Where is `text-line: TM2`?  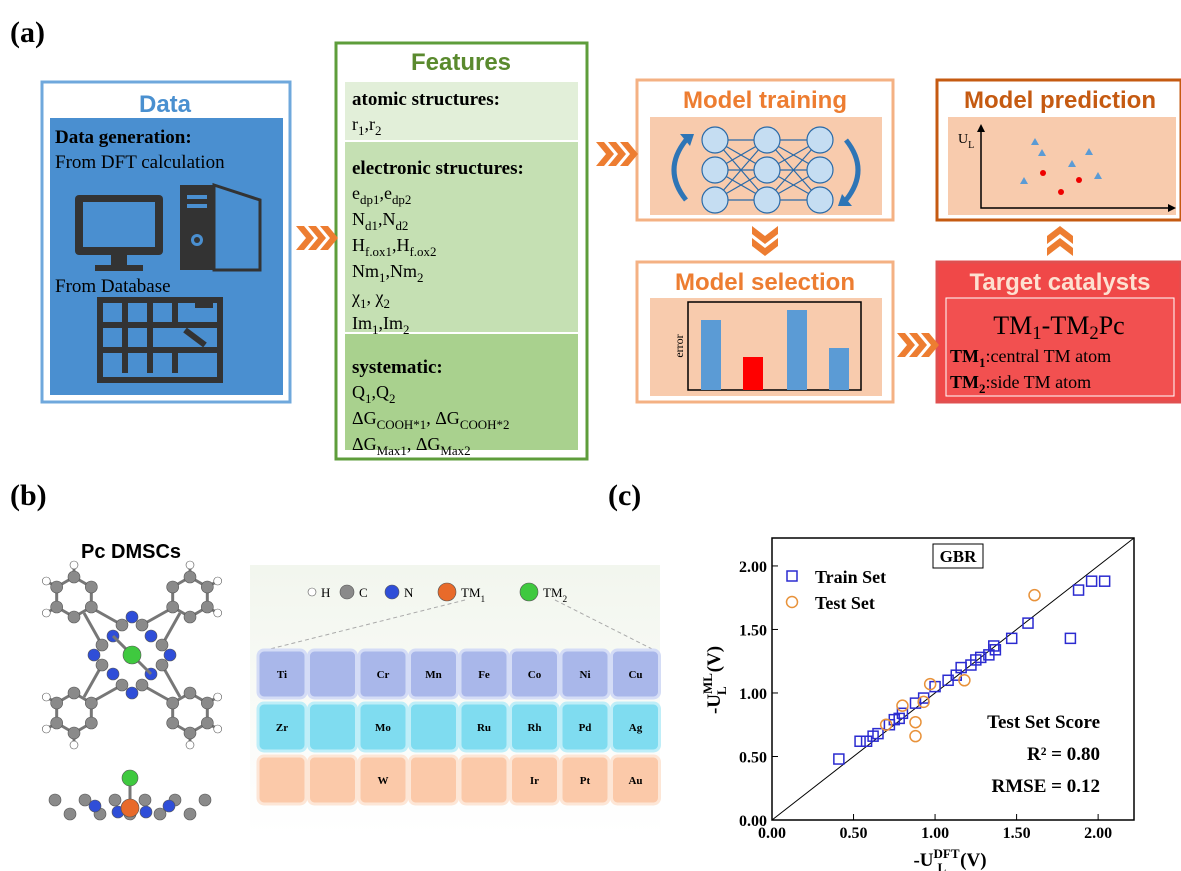 text-line: TM2 is located at coordinates (555, 595).